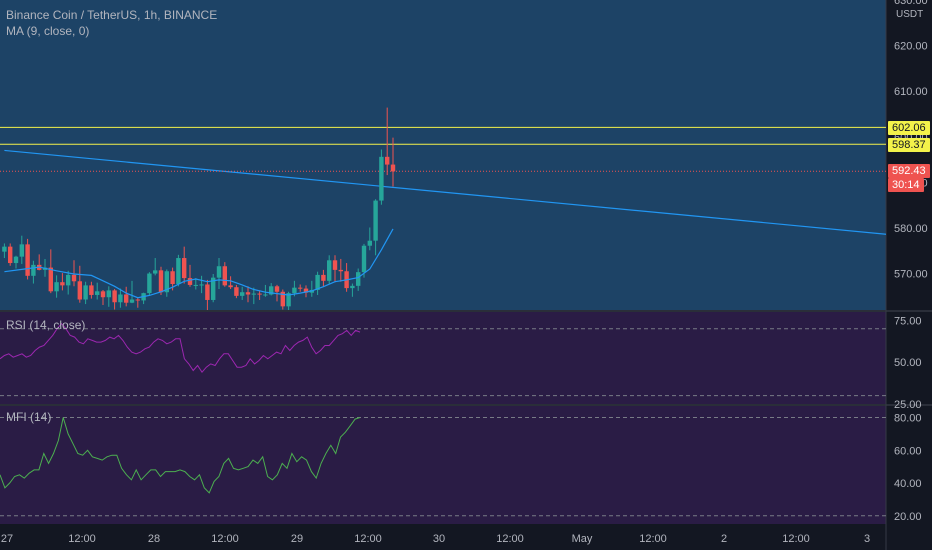  Describe the element at coordinates (445, 192) in the screenshot. I see `trend-line` at that location.